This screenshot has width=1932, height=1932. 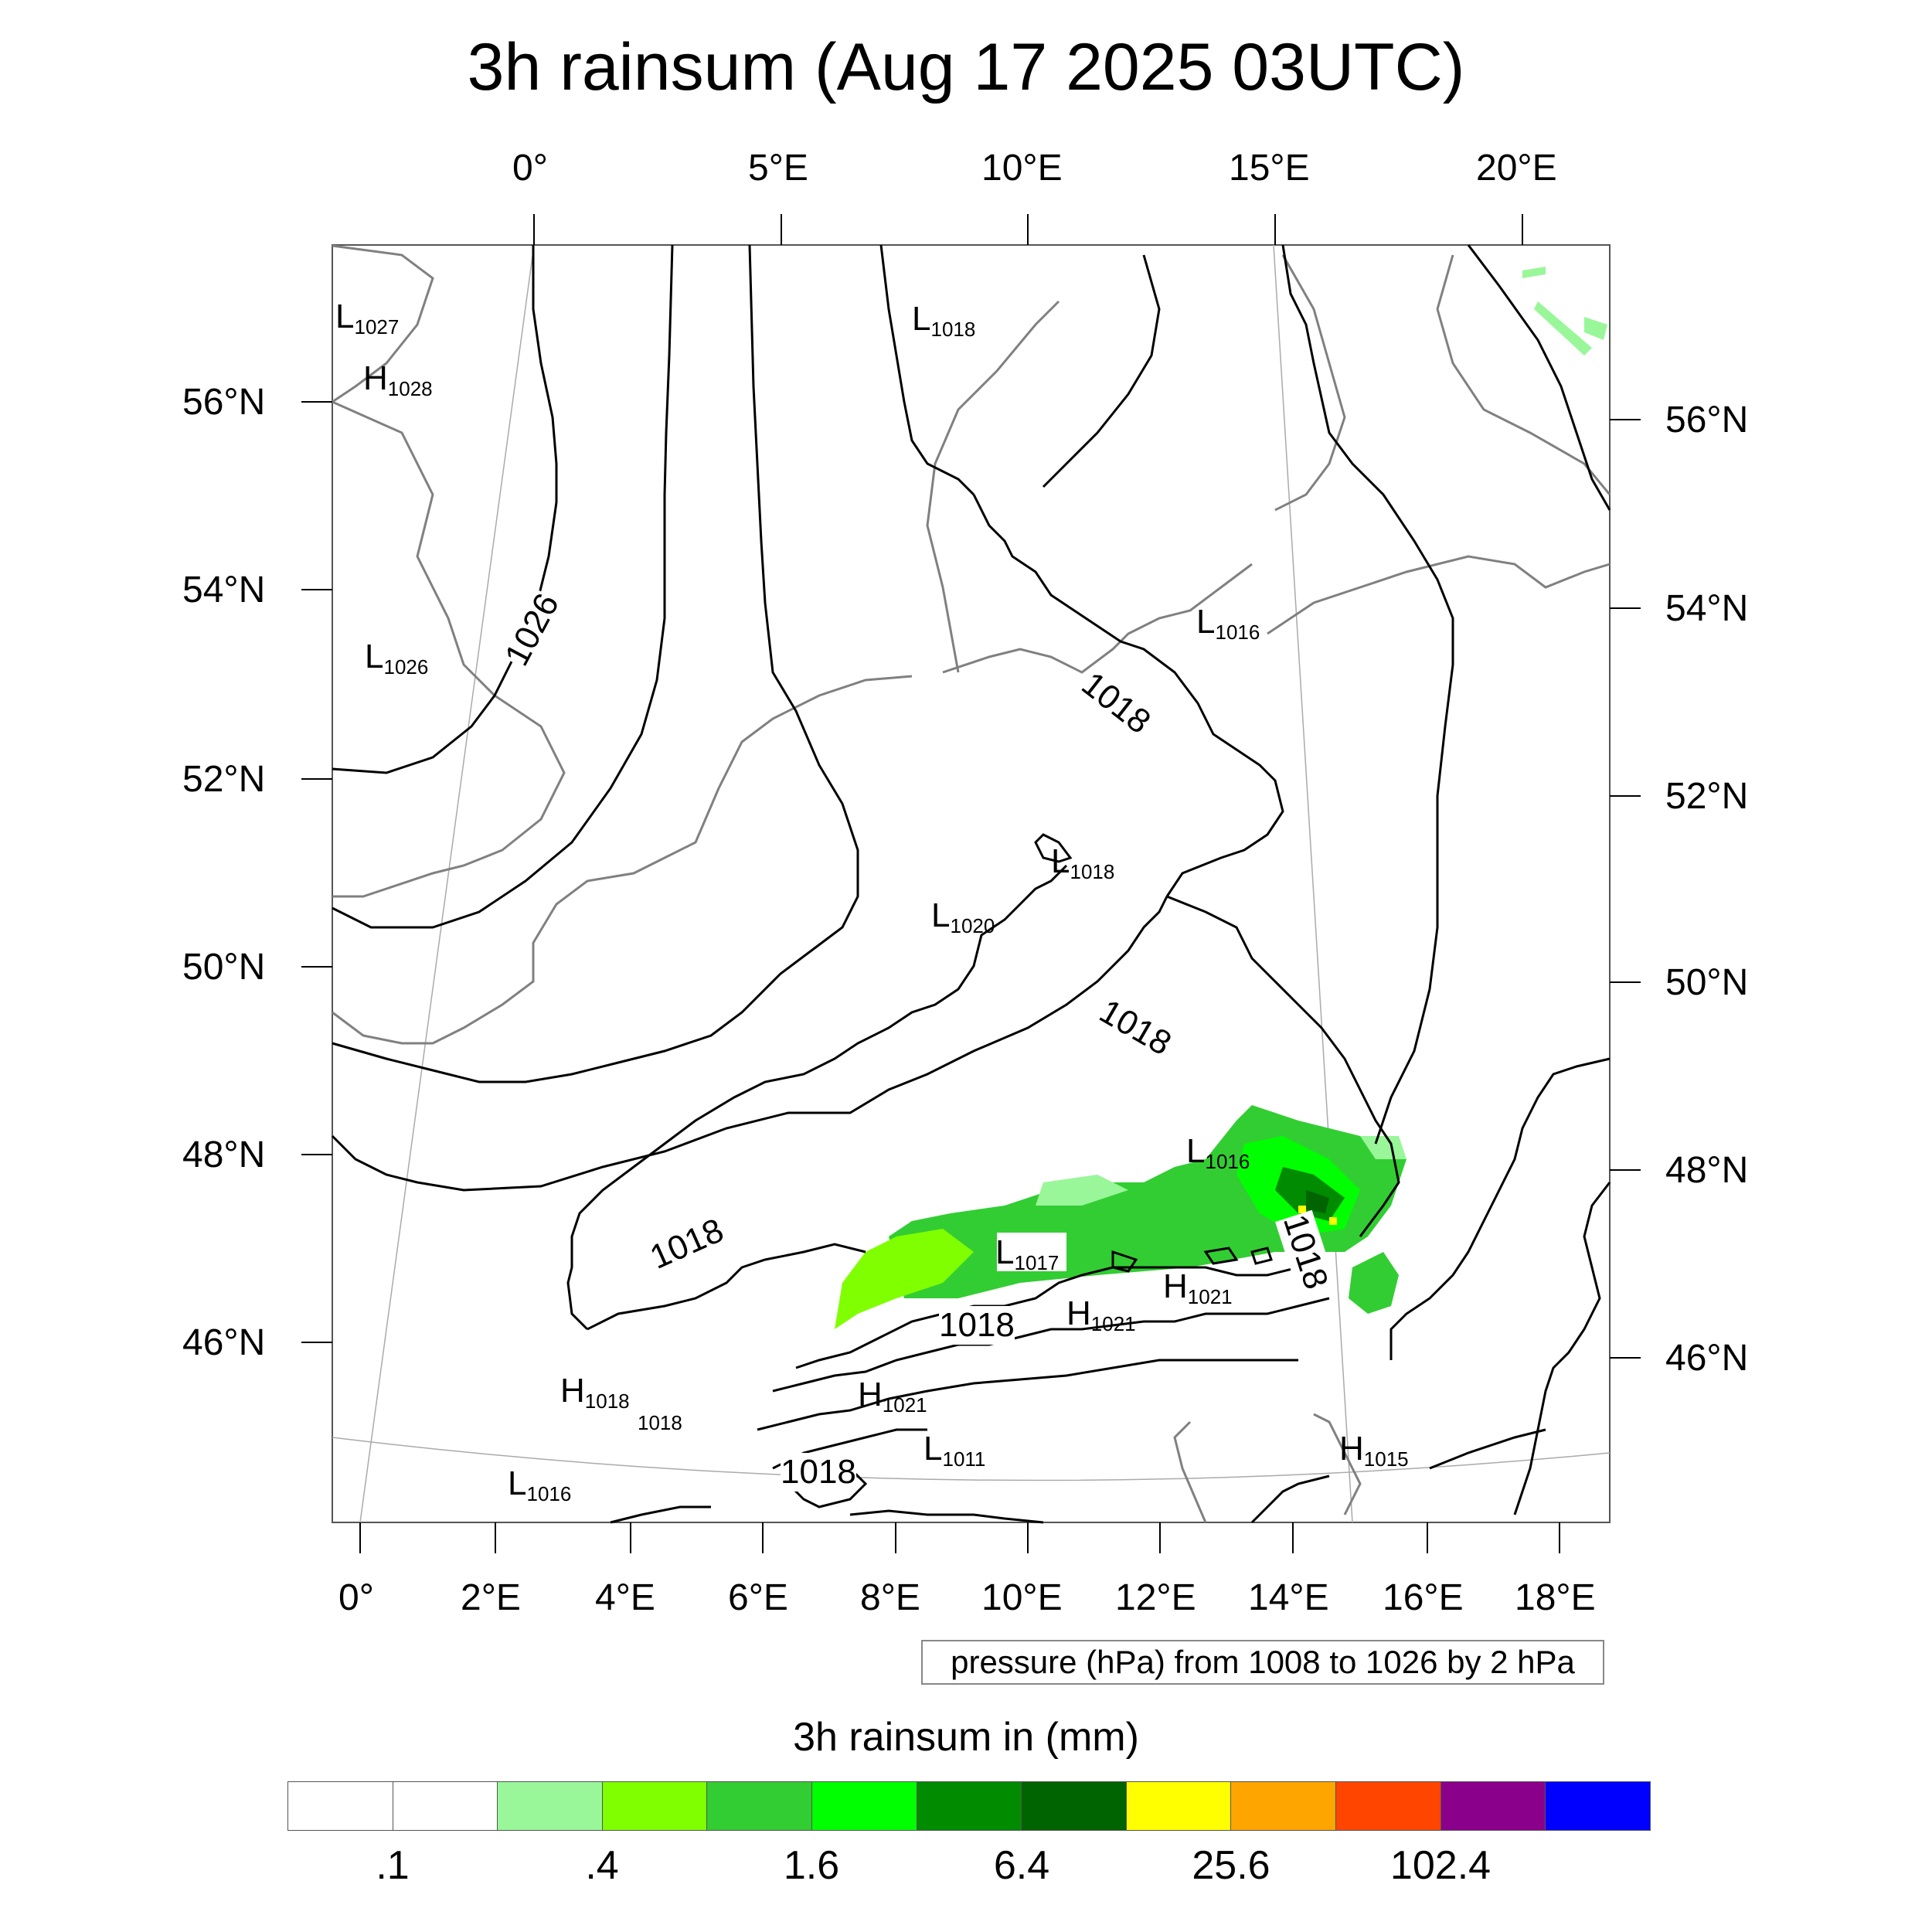 What do you see at coordinates (1269, 168) in the screenshot?
I see `top-axis-label: 15°E` at bounding box center [1269, 168].